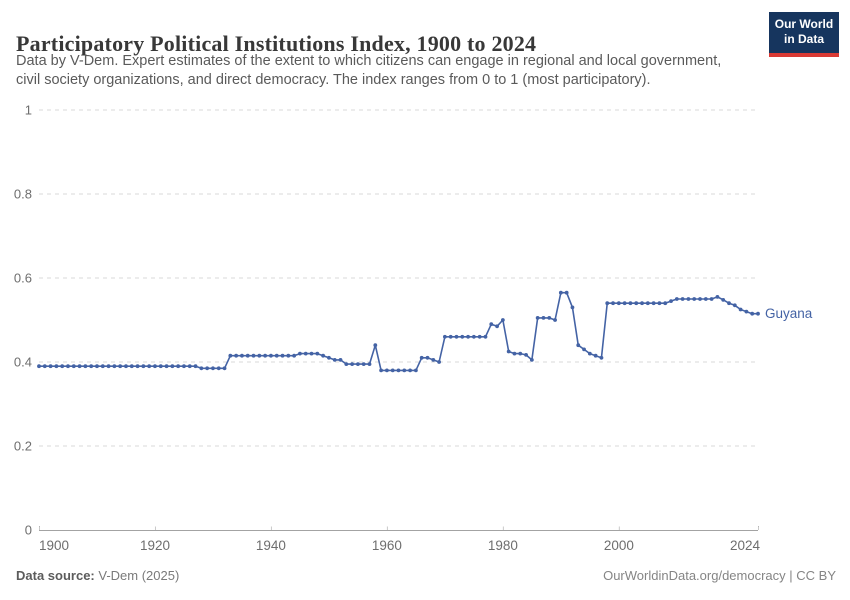 The width and height of the screenshot is (850, 600). I want to click on owid-logo: Our World in Data, so click(804, 34).